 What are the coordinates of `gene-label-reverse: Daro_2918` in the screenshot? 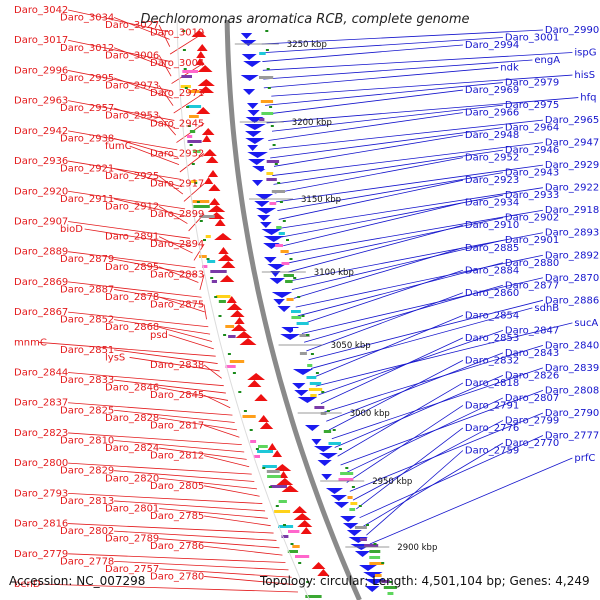 It's located at (572, 210).